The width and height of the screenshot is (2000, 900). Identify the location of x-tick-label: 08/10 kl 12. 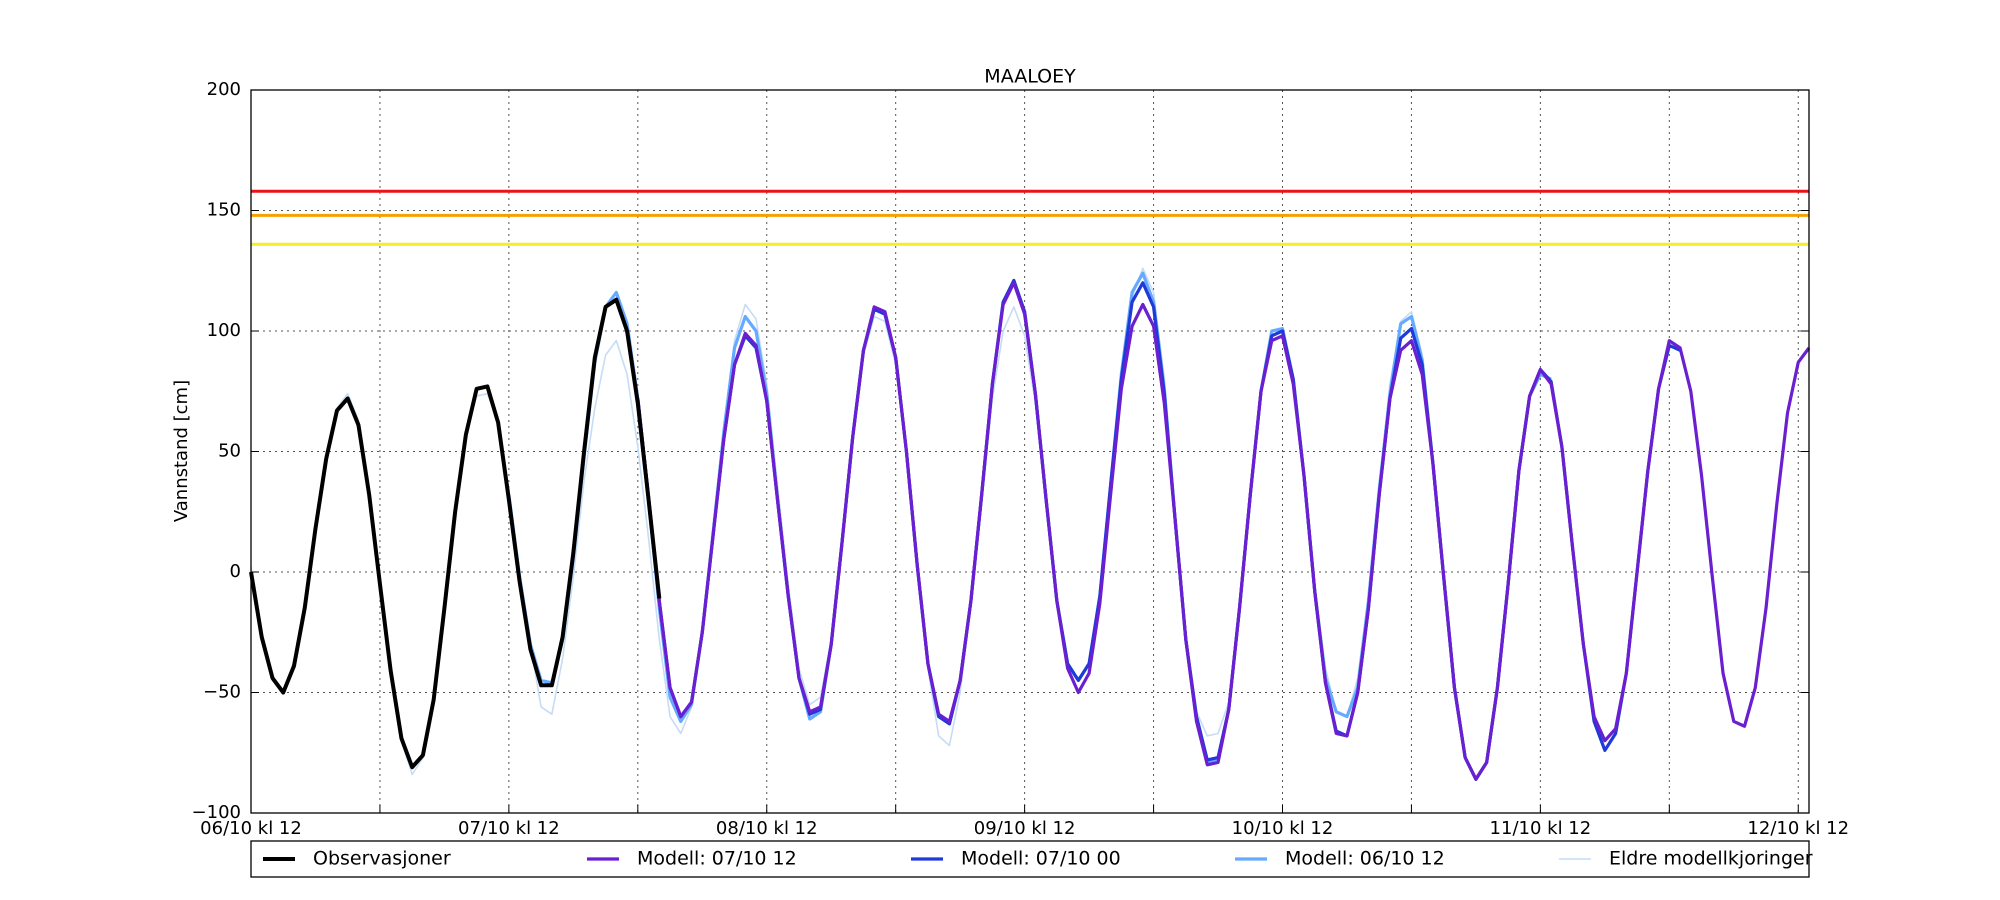
(767, 828).